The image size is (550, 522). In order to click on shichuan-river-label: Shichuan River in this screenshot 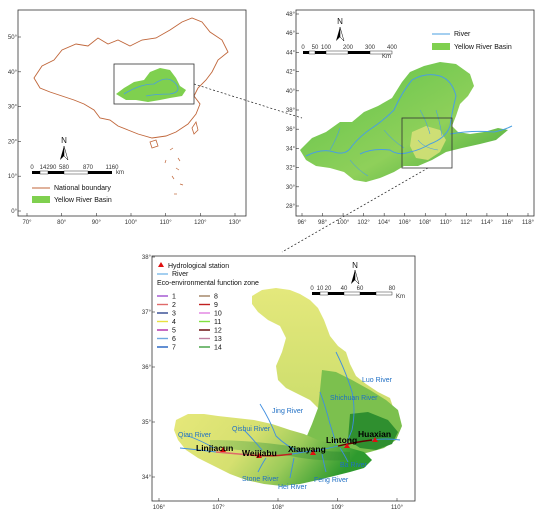, I will do `click(354, 398)`.